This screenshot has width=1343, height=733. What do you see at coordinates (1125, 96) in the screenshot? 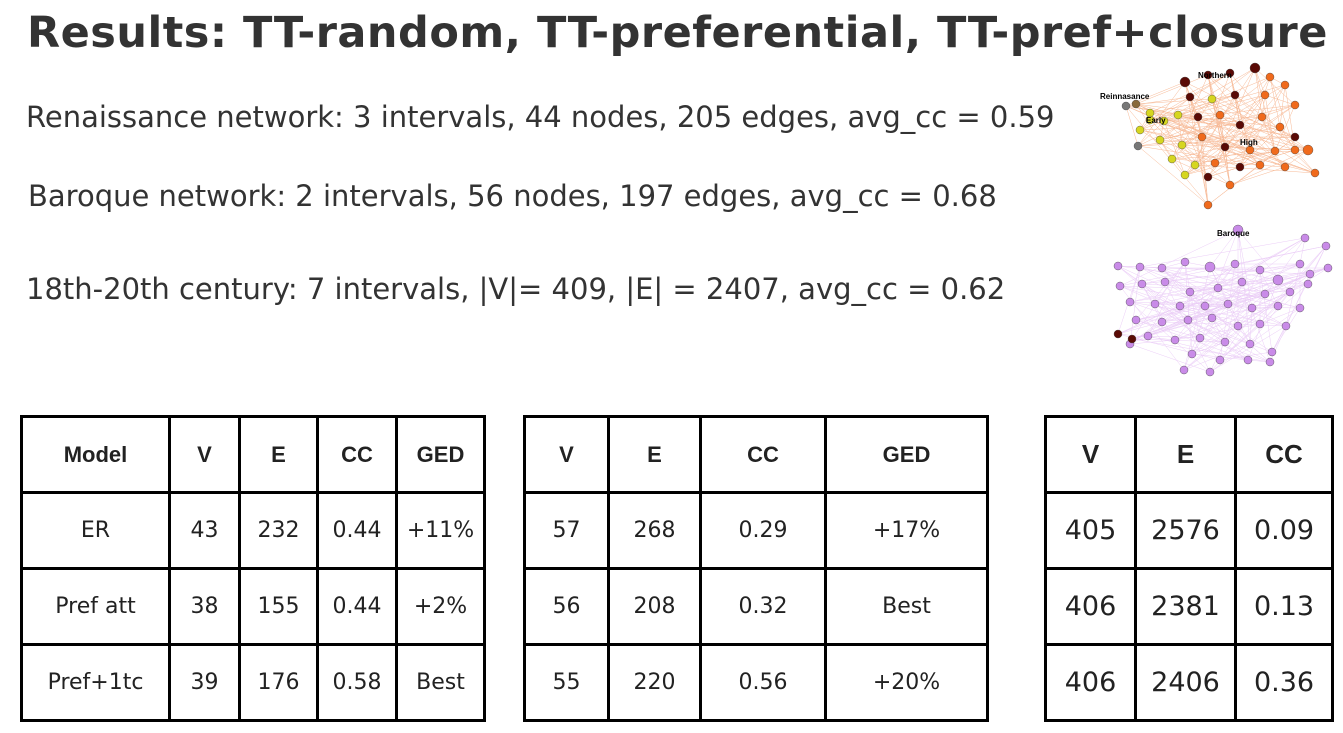
I see `network-label-reinnasance: Reinnasance` at bounding box center [1125, 96].